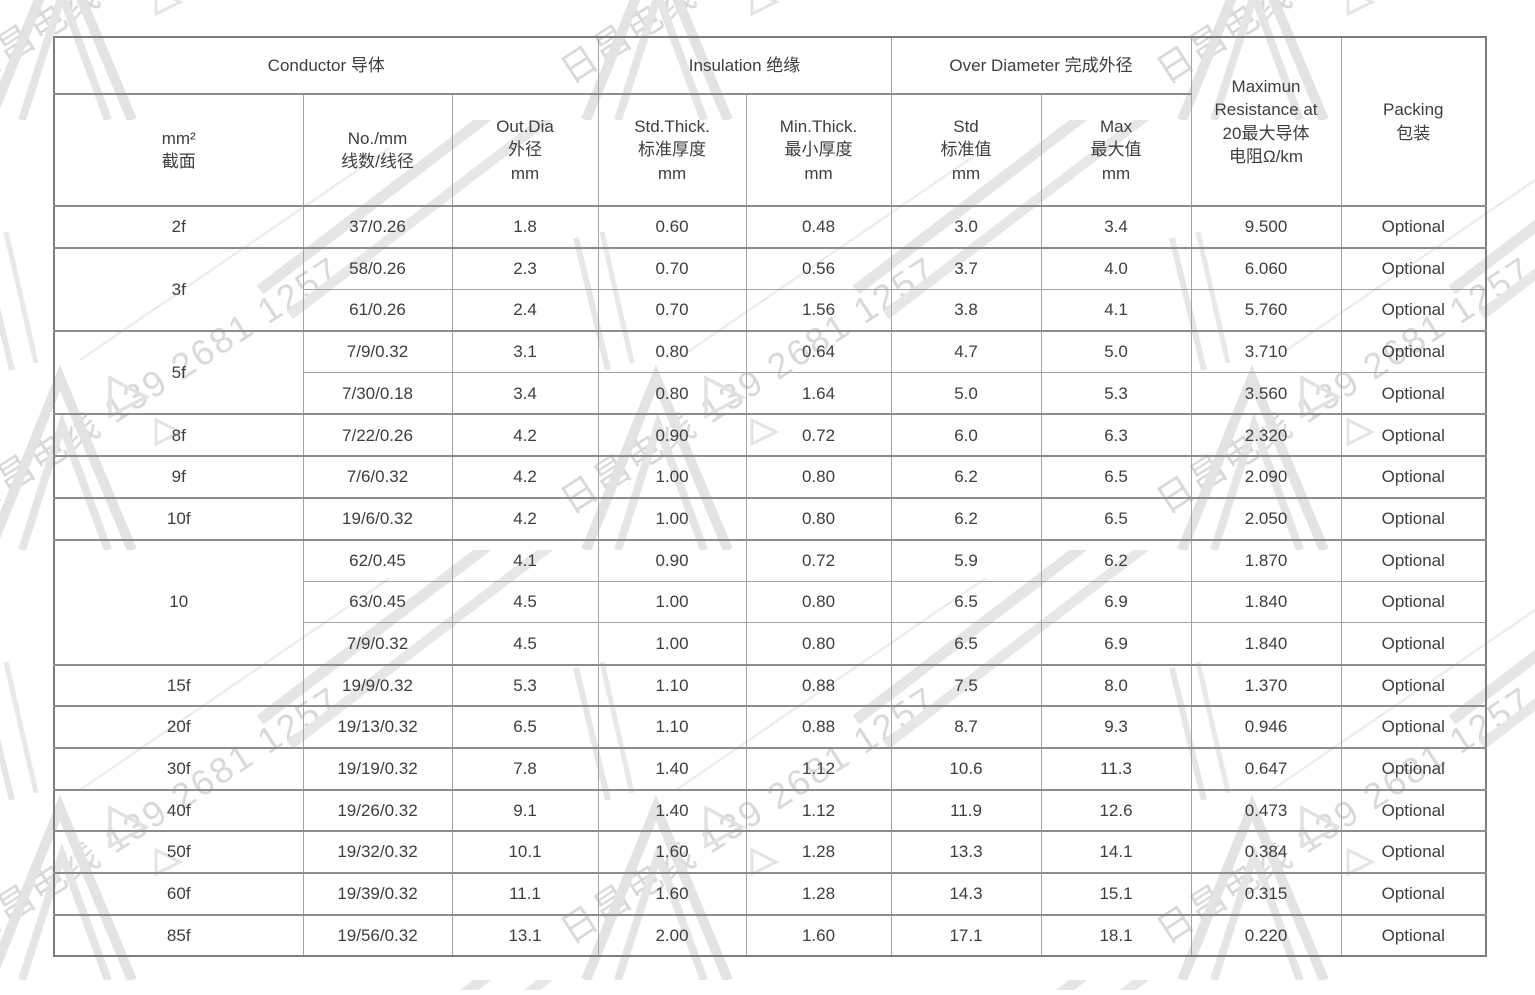  Describe the element at coordinates (966, 852) in the screenshot. I see `table-cell: 13.3` at that location.